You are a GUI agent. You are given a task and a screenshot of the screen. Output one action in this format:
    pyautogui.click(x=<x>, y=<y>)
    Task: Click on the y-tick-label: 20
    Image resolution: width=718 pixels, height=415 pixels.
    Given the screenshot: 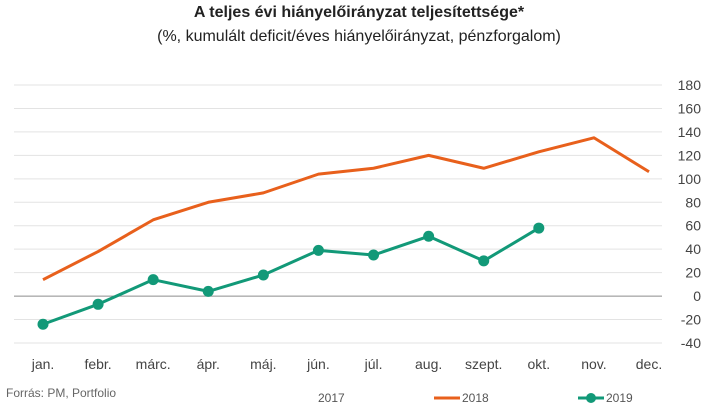 What is the action you would take?
    pyautogui.click(x=693, y=273)
    